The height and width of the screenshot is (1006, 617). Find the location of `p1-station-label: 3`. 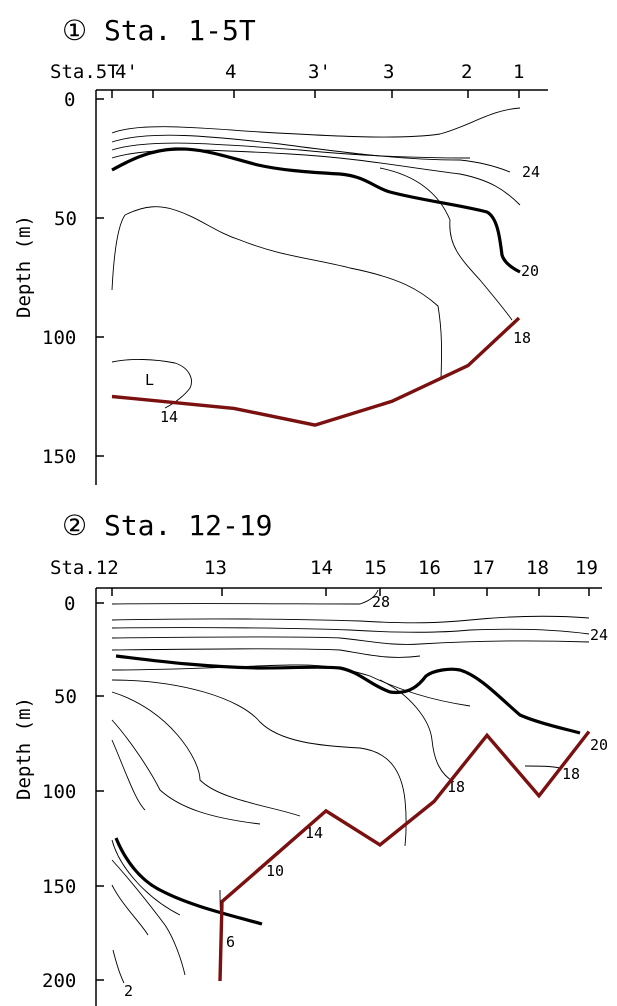

p1-station-label: 3 is located at coordinates (388, 72).